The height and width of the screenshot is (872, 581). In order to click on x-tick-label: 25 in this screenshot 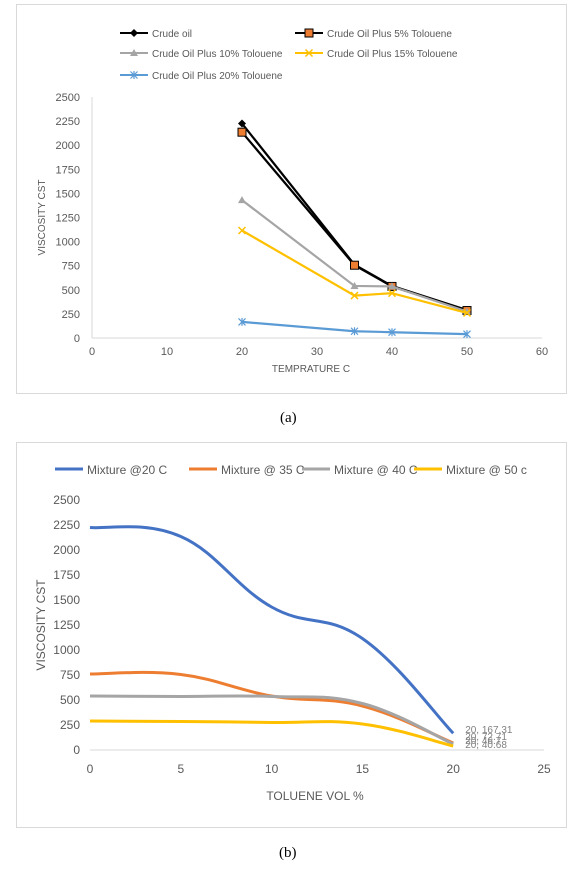, I will do `click(544, 769)`.